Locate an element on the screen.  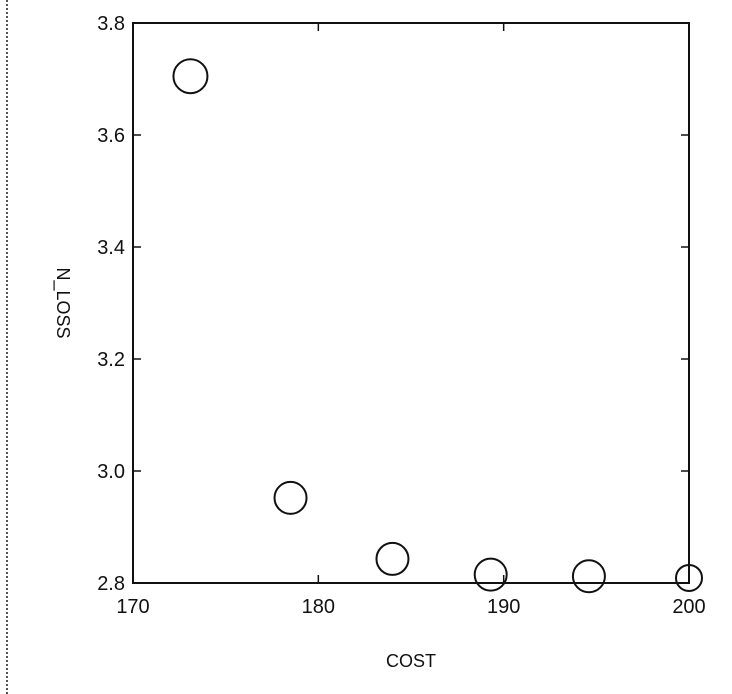
y-tick-label: 3.4 is located at coordinates (111, 248).